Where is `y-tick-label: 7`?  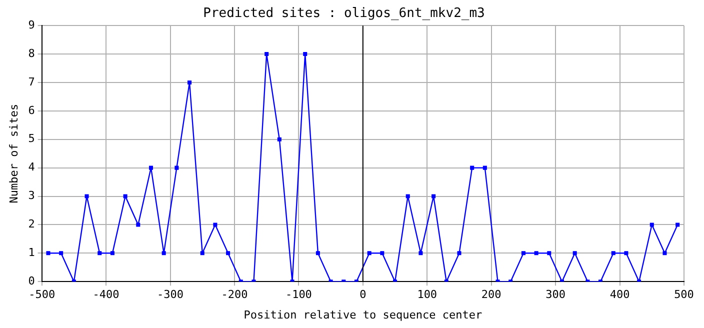 y-tick-label: 7 is located at coordinates (31, 81).